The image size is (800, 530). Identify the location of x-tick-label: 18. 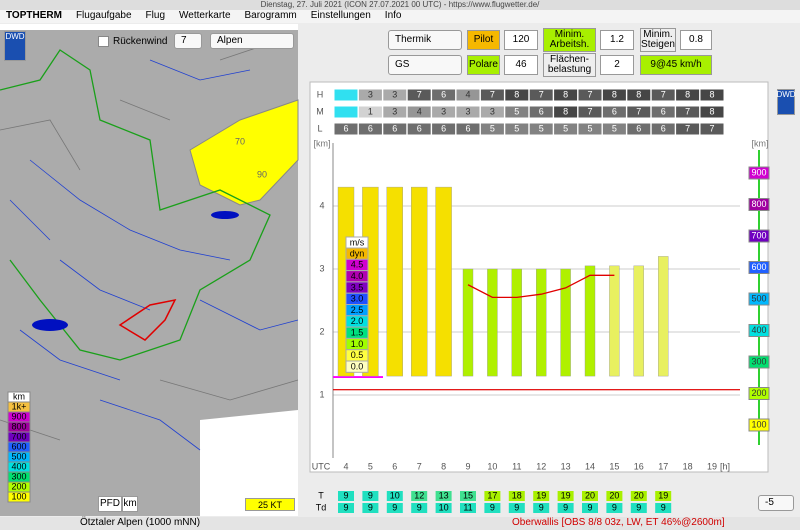
(688, 466).